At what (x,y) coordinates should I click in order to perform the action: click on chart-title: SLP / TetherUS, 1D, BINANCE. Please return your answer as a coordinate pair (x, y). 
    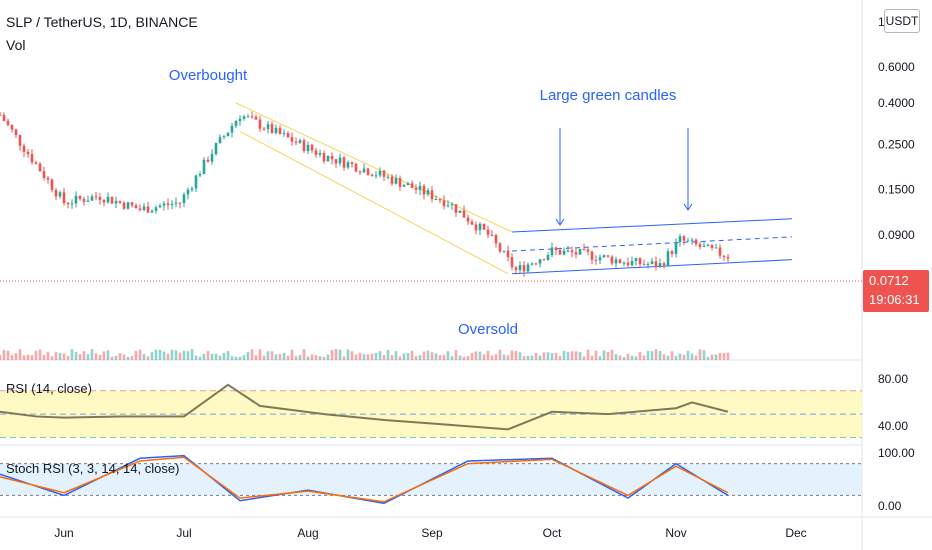
    Looking at the image, I should click on (102, 22).